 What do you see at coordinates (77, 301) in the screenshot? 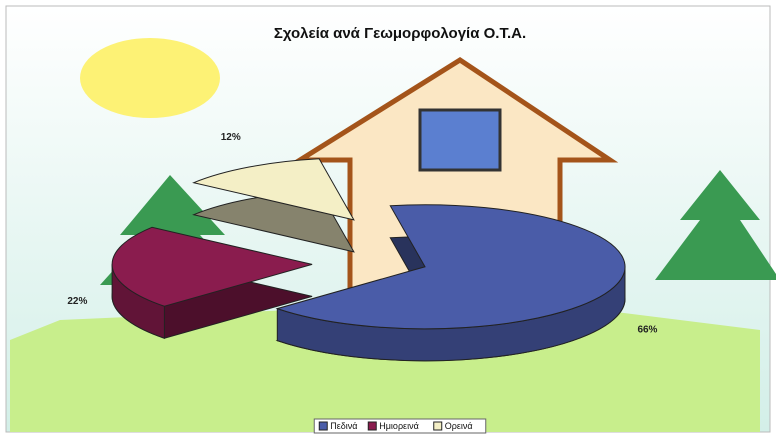
I see `data-label: 22%` at bounding box center [77, 301].